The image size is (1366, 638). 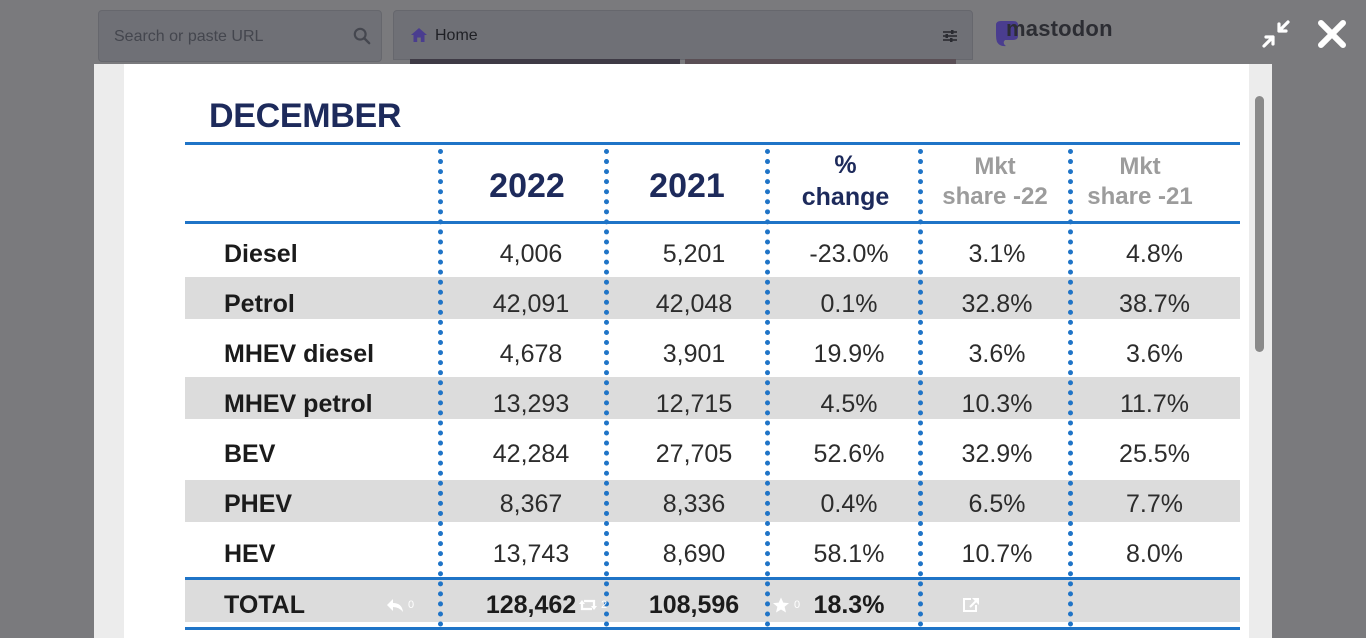 I want to click on header-mkt21-line2: share -21, so click(x=1140, y=196).